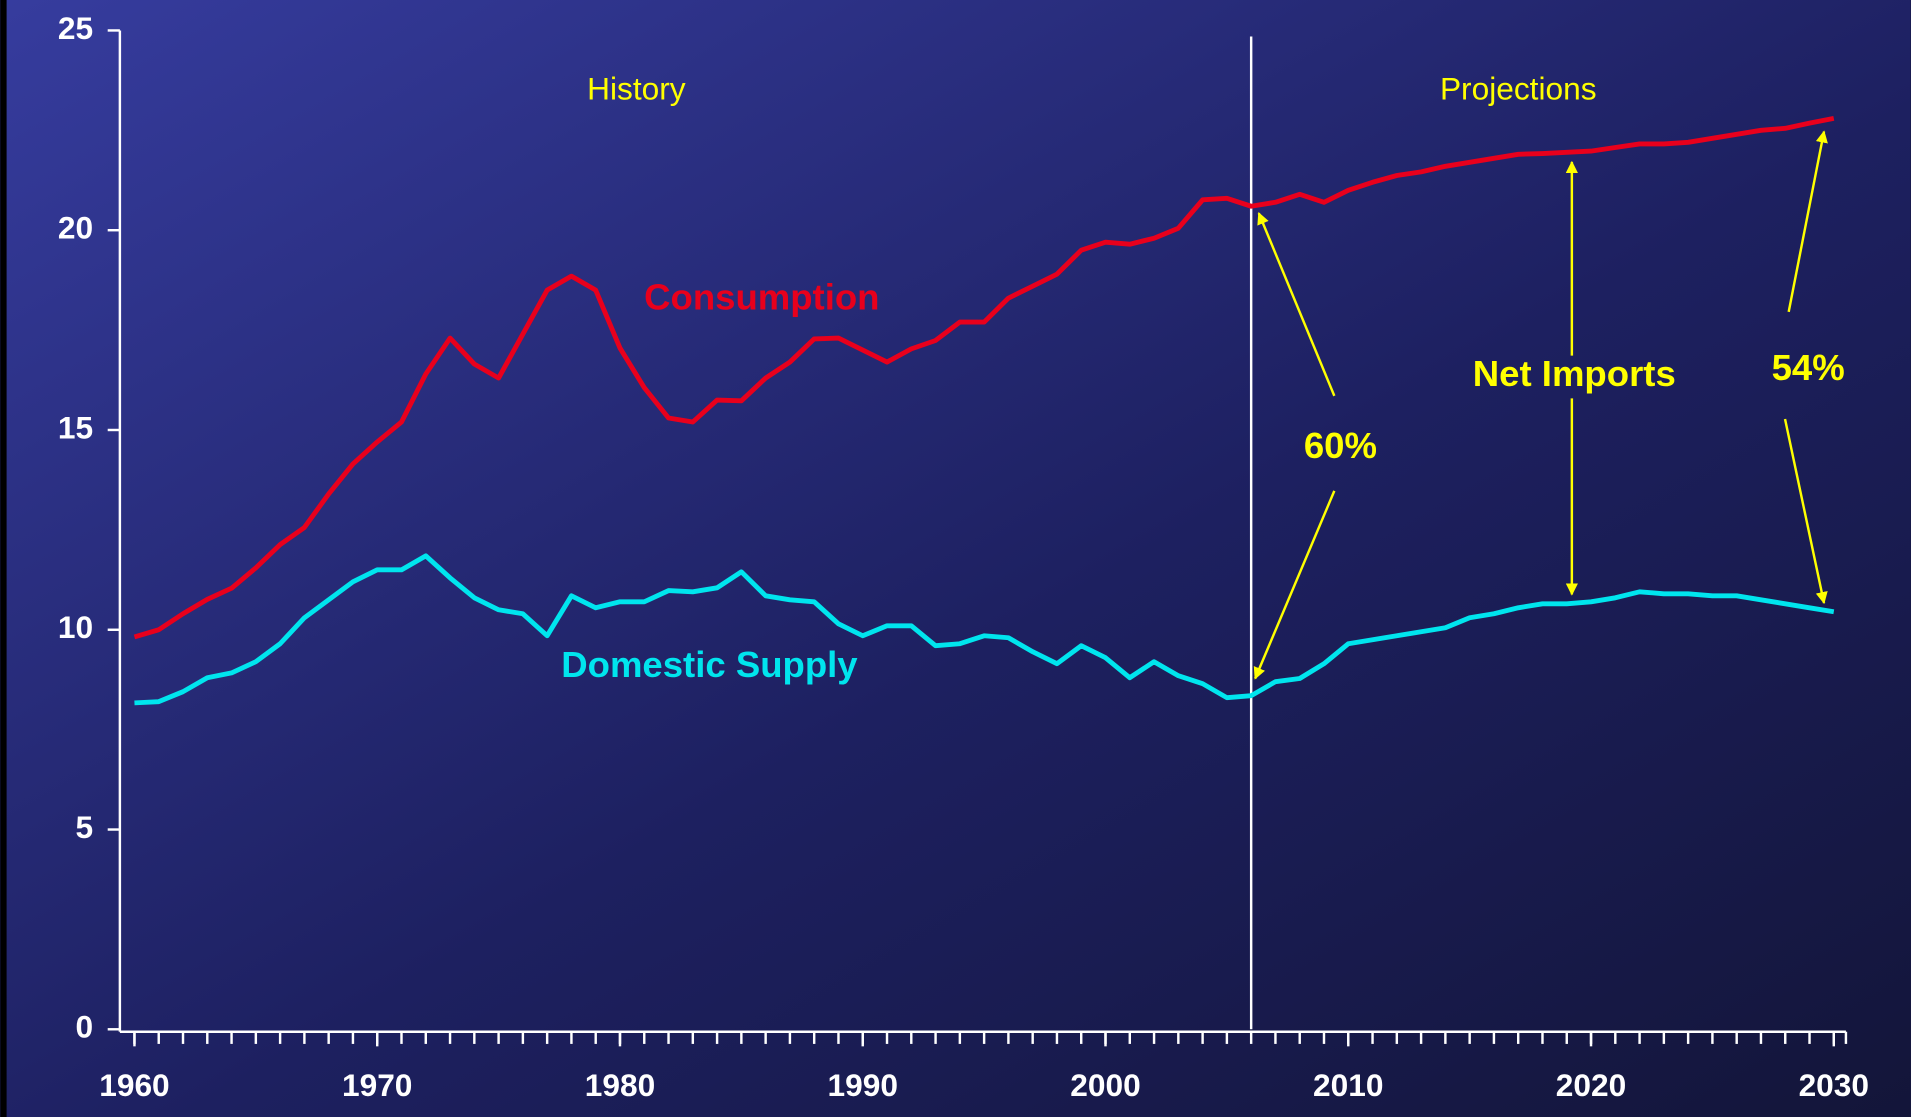  I want to click on edge, so click(3, 558).